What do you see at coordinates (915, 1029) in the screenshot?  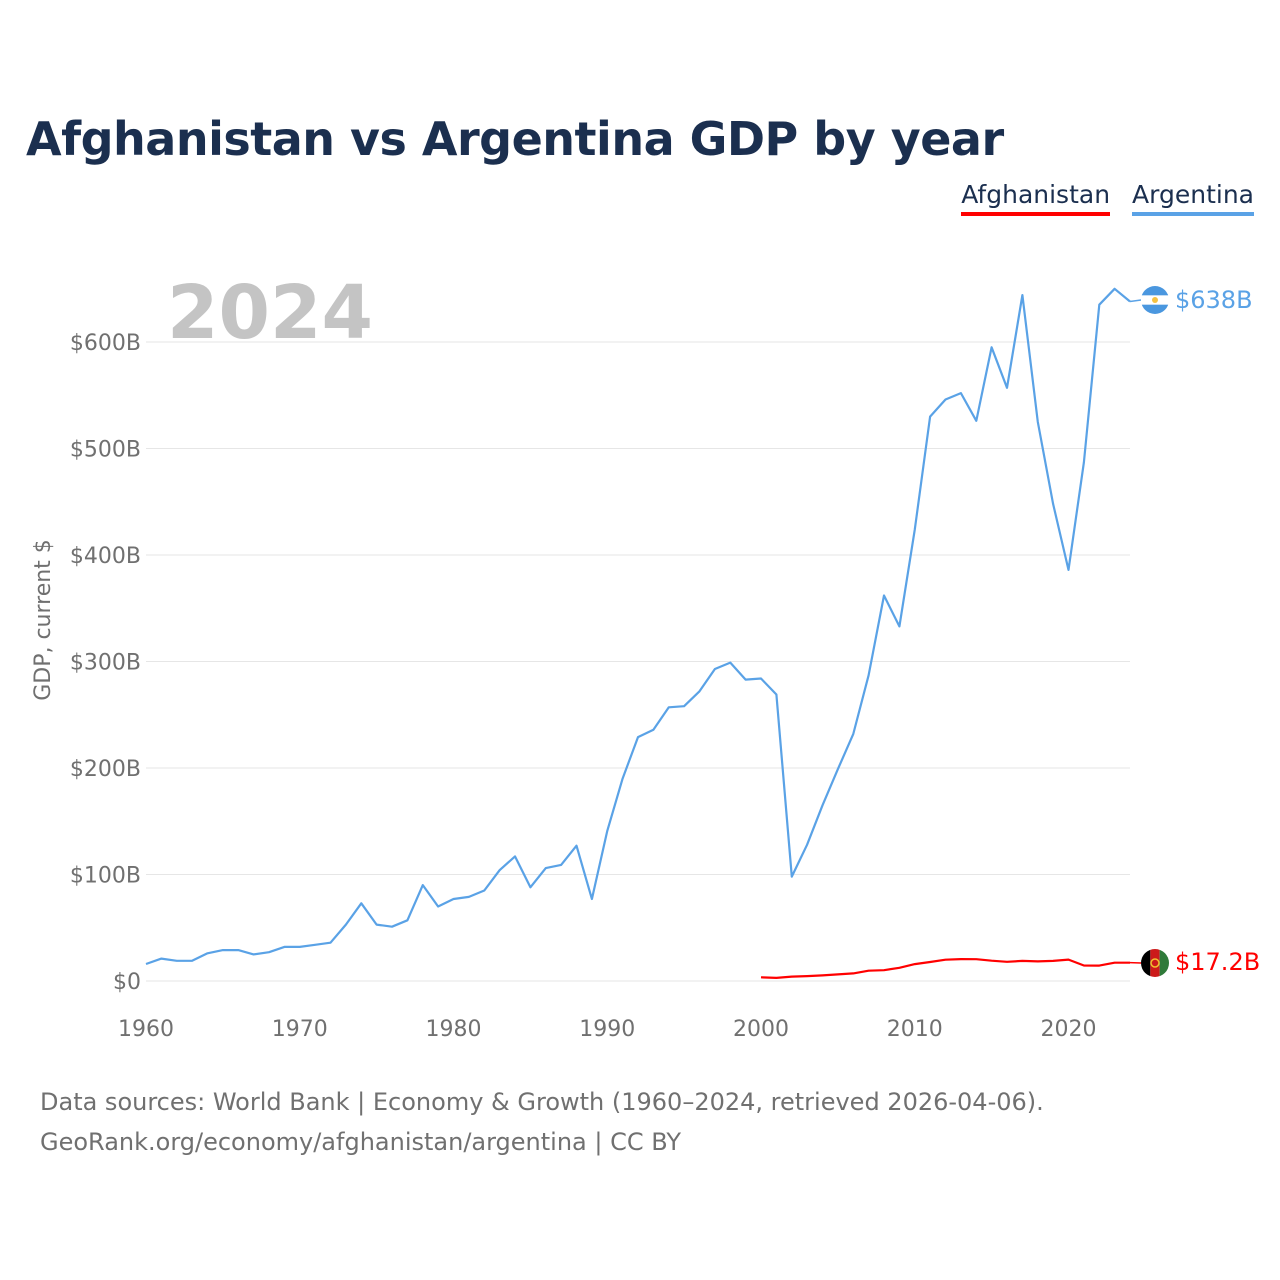 I see `x-tick-label: 2010` at bounding box center [915, 1029].